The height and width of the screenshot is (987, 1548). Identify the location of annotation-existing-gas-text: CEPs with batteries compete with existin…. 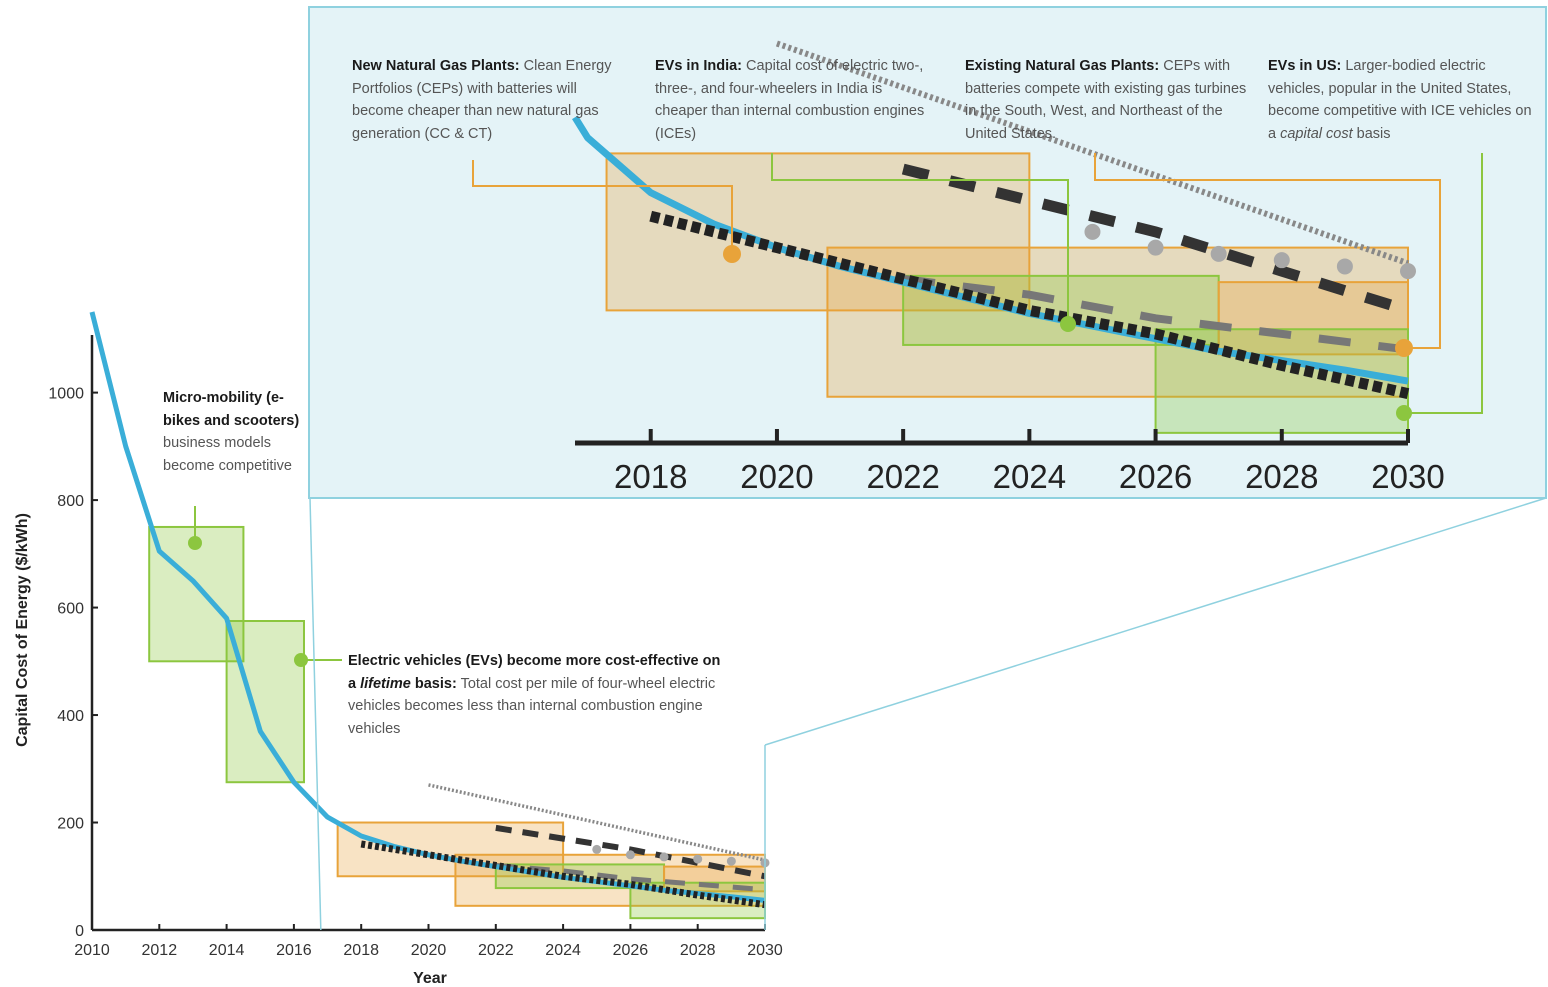
(1106, 100).